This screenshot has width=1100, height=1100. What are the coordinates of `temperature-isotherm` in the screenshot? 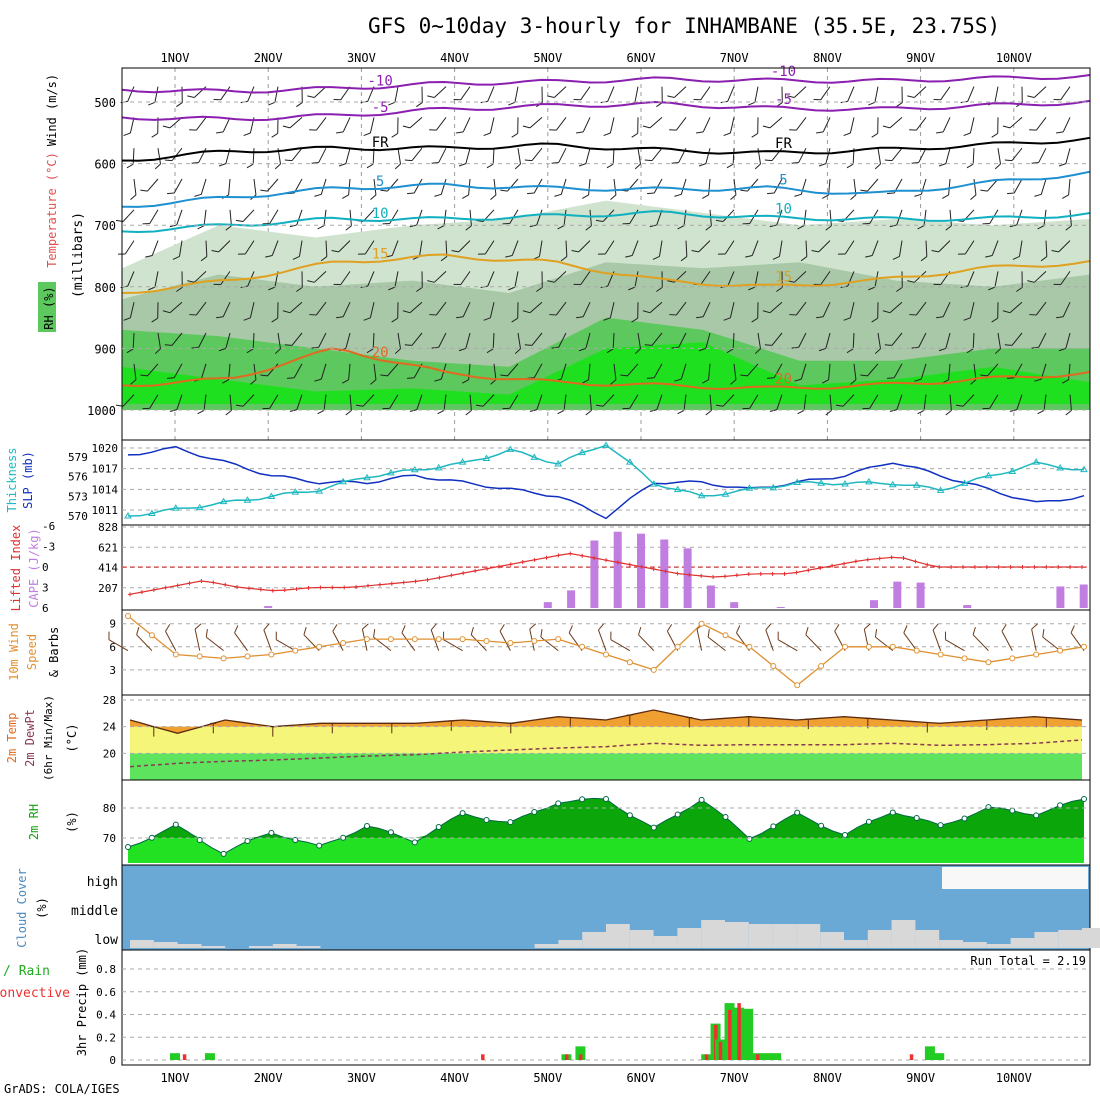 It's located at (606, 110).